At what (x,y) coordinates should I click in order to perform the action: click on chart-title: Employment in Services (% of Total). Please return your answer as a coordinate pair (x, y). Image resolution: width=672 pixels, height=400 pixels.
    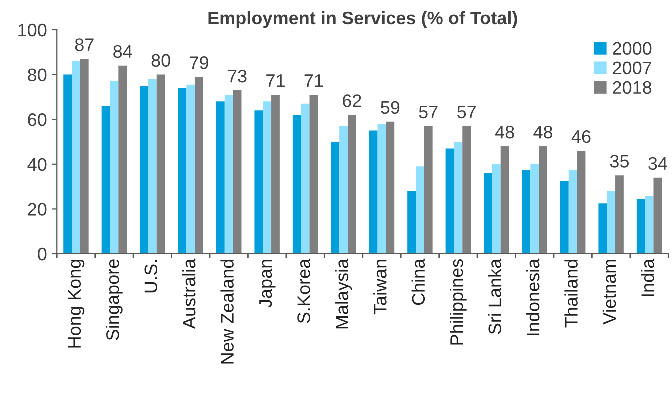
    Looking at the image, I should click on (363, 19).